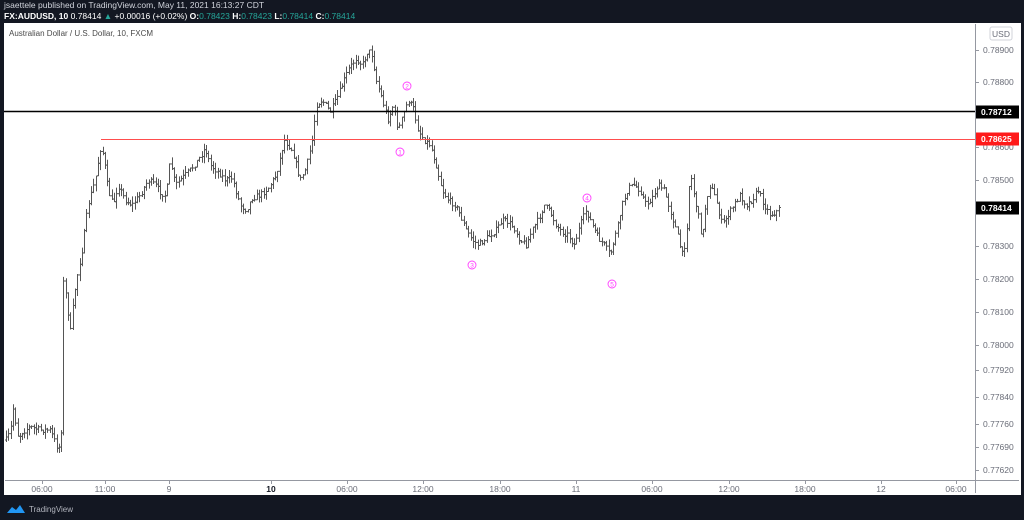  Describe the element at coordinates (340, 16) in the screenshot. I see `close-value: 0.78414` at that location.